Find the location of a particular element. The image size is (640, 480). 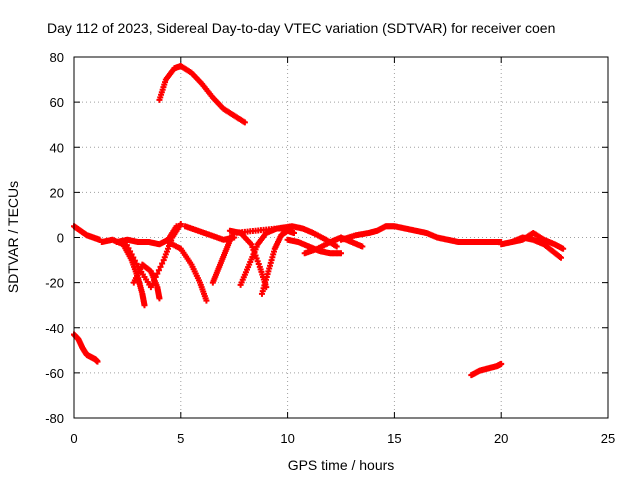

x-tick-label: 5 is located at coordinates (180, 438).